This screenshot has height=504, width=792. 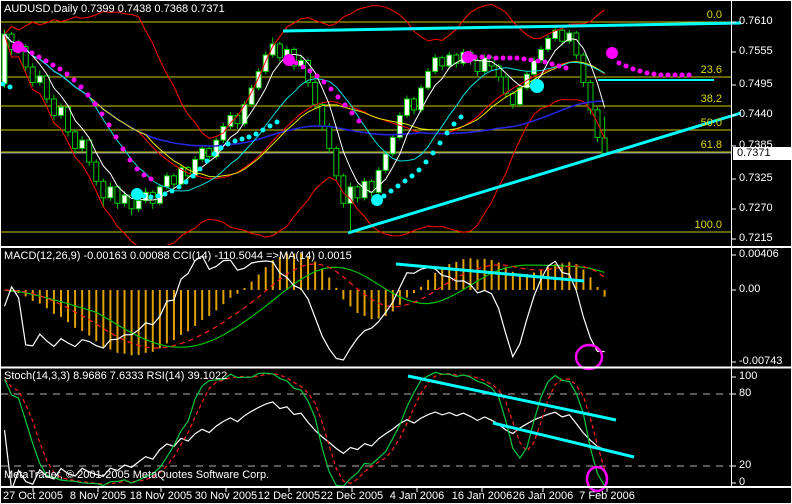 I want to click on fib-label: 0.0, so click(x=714, y=15).